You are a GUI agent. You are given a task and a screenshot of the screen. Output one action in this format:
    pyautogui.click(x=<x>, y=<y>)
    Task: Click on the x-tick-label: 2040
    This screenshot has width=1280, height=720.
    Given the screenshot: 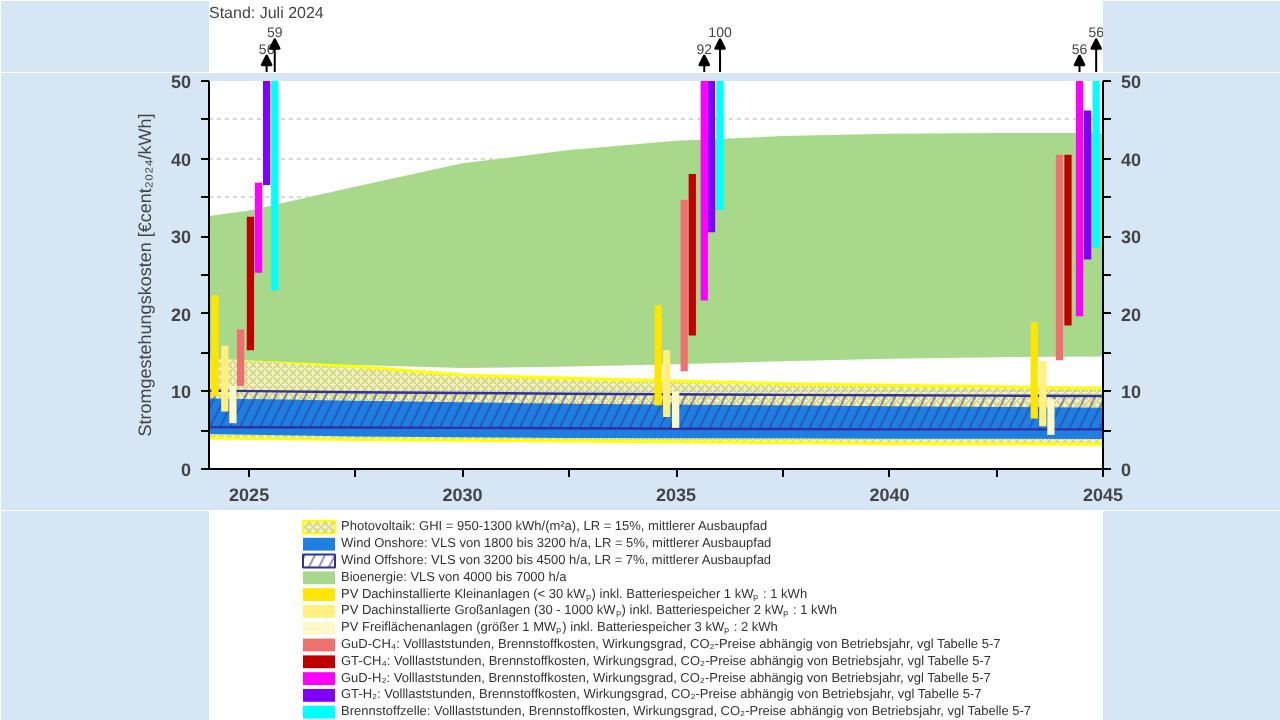 What is the action you would take?
    pyautogui.click(x=889, y=495)
    